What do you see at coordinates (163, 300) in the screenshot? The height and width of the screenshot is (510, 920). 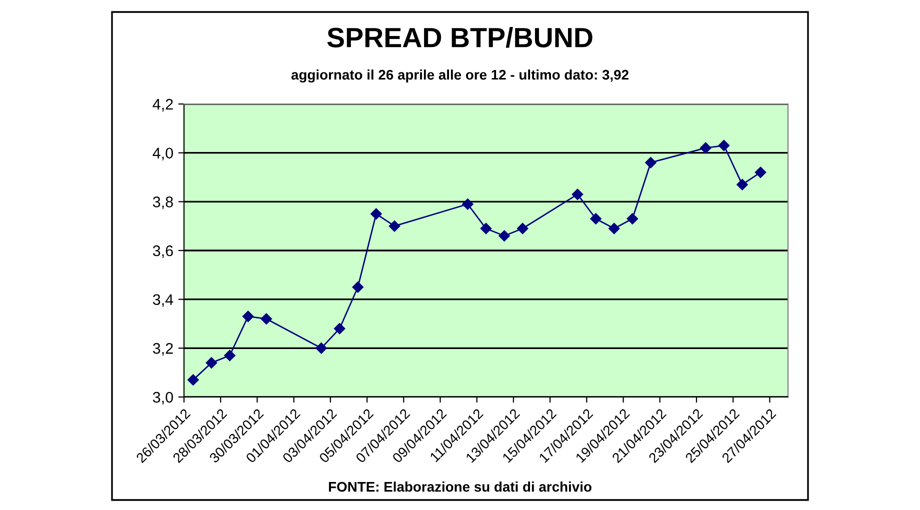 I see `y-tick-label: 3,4` at bounding box center [163, 300].